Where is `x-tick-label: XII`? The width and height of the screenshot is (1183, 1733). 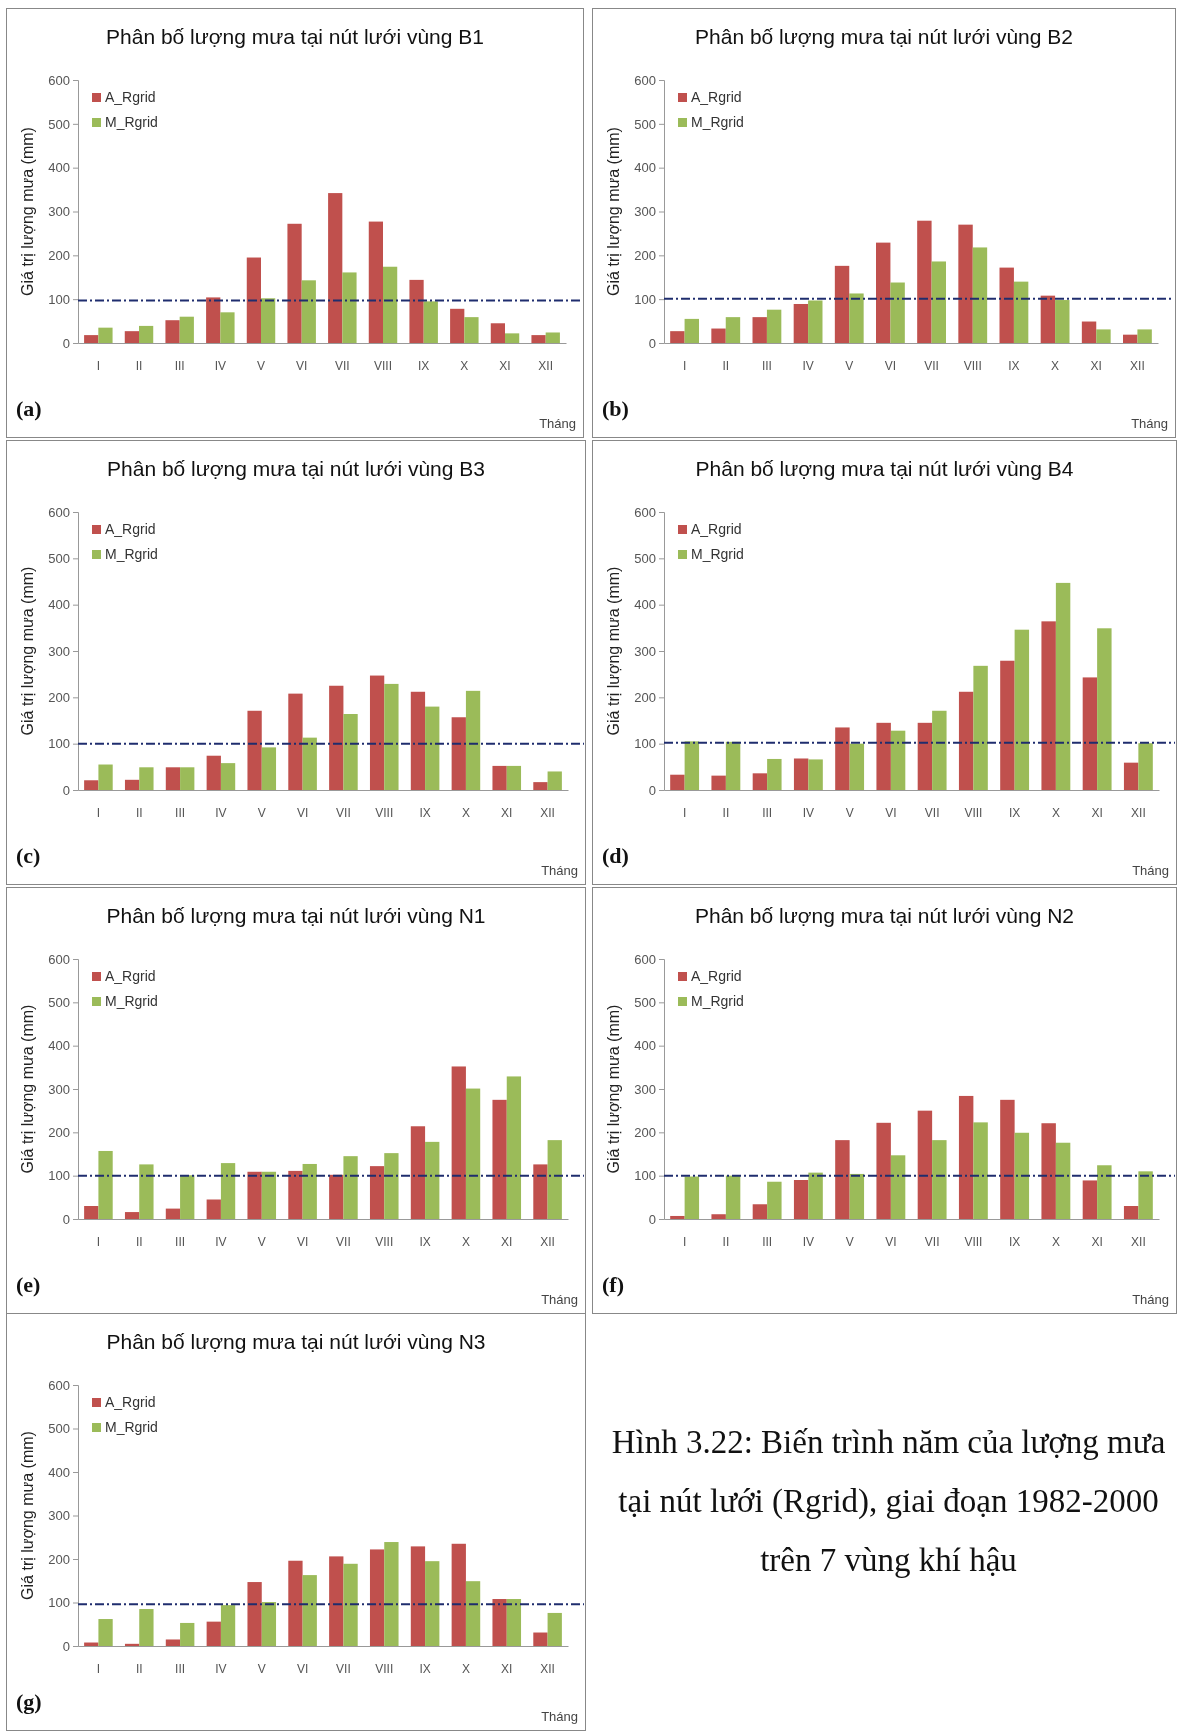
x-tick-label: XII is located at coordinates (1138, 1241).